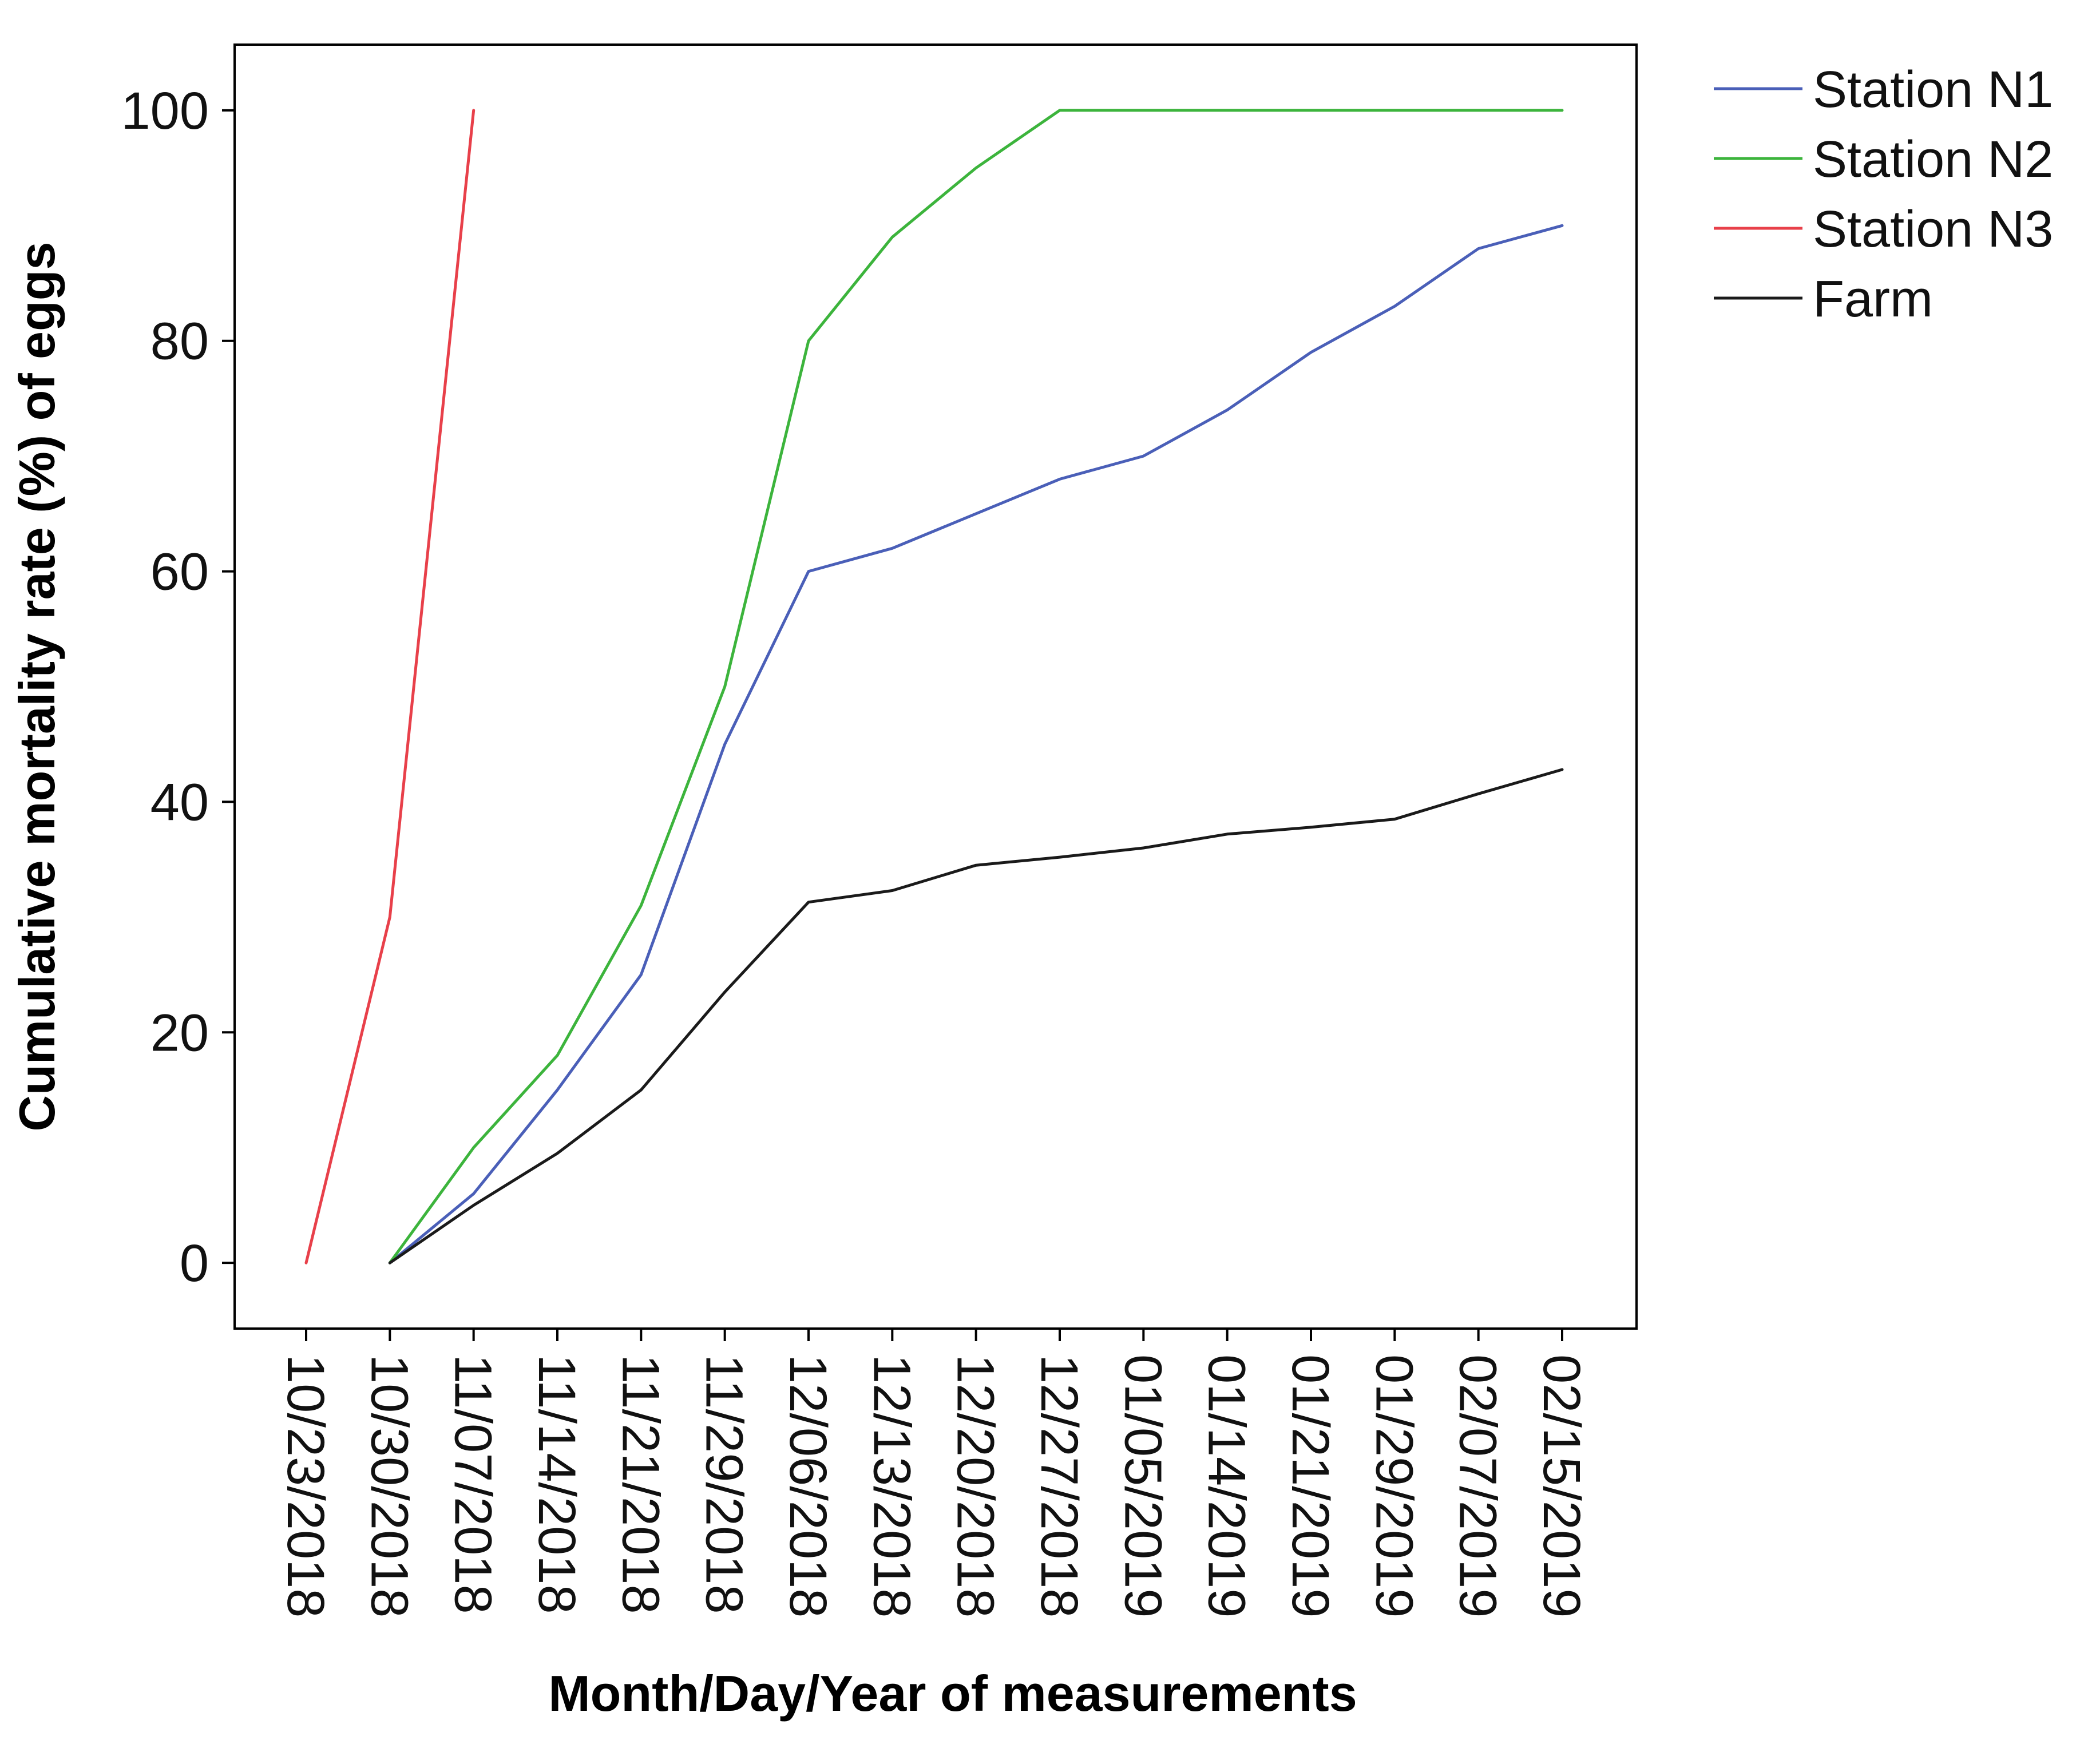  I want to click on x-tick-label: 01/14/2019, so click(1227, 1486).